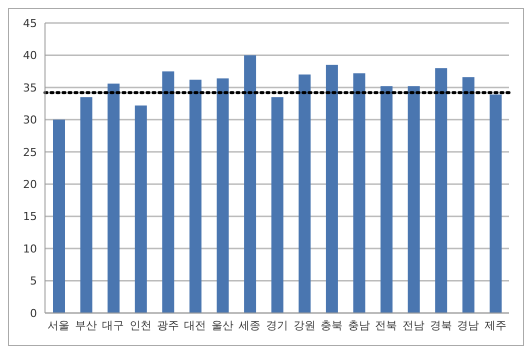  Describe the element at coordinates (304, 325) in the screenshot. I see `x-tick-label: 강원` at that location.